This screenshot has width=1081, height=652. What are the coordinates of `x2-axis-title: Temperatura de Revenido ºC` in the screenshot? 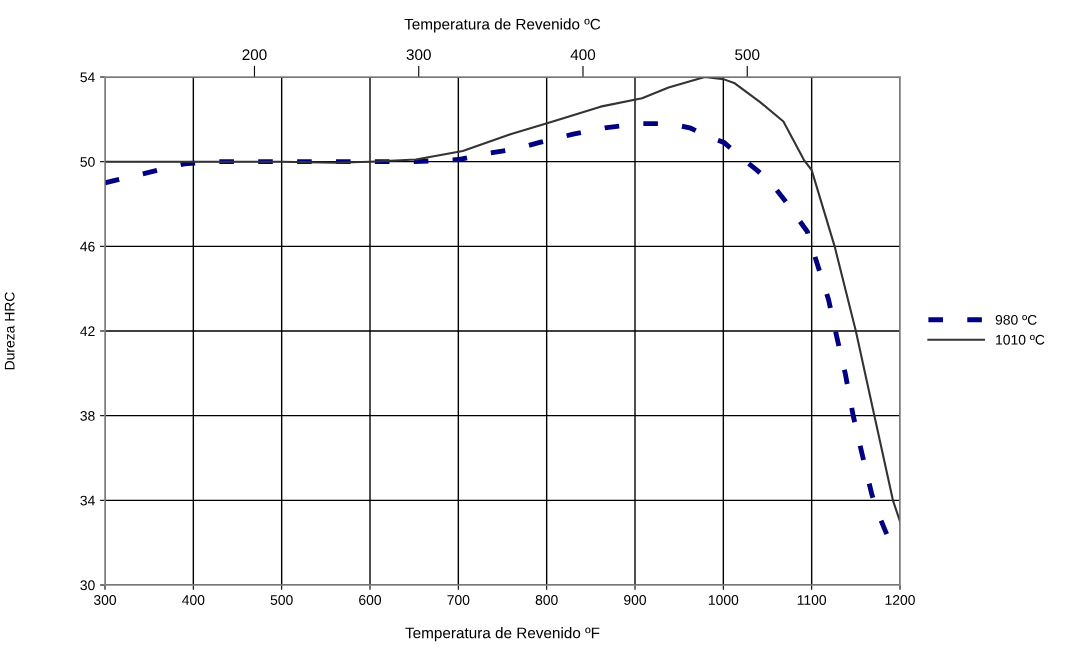 It's located at (502, 25).